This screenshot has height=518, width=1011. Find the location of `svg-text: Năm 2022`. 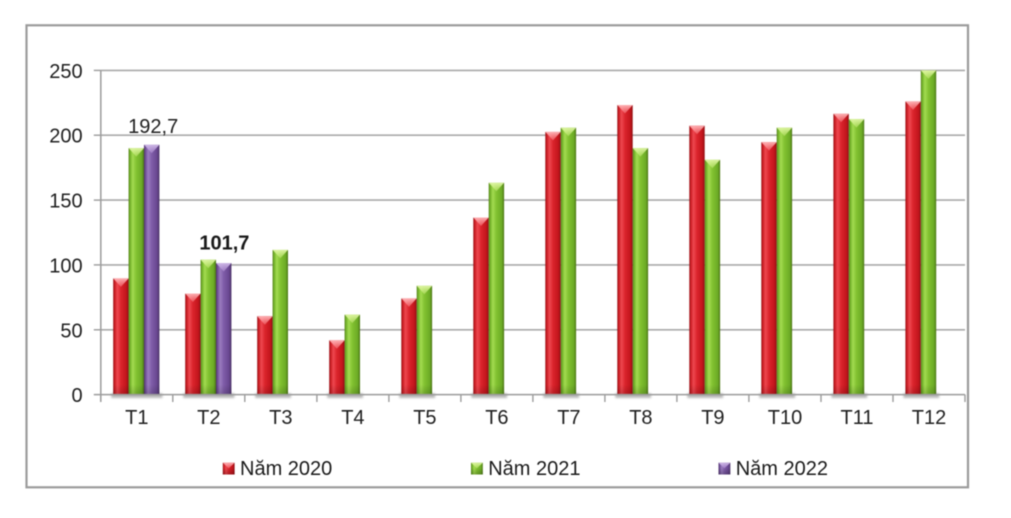

svg-text: Năm 2022 is located at coordinates (782, 469).